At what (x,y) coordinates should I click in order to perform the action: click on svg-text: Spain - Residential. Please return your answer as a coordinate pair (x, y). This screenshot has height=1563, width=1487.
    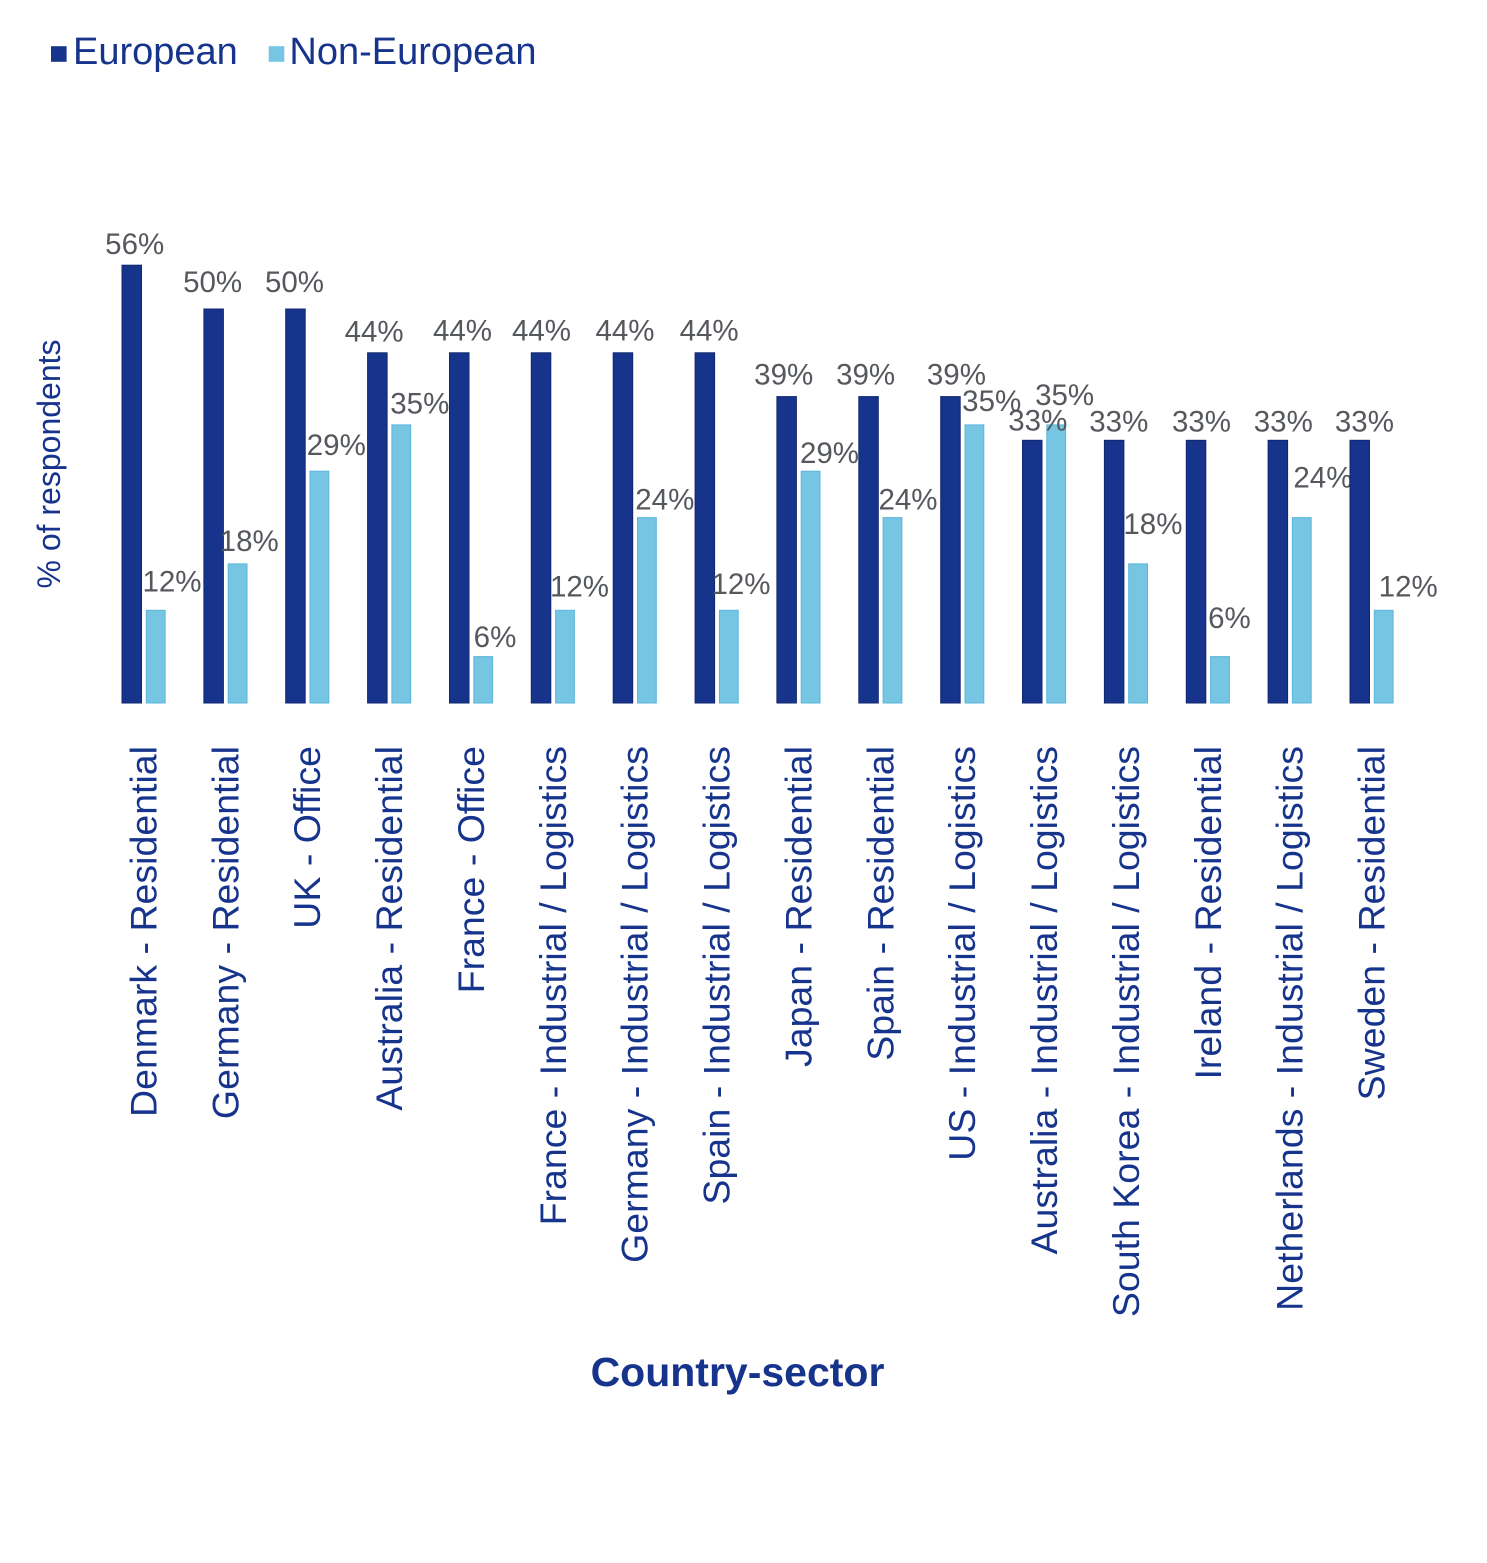
    Looking at the image, I should click on (880, 903).